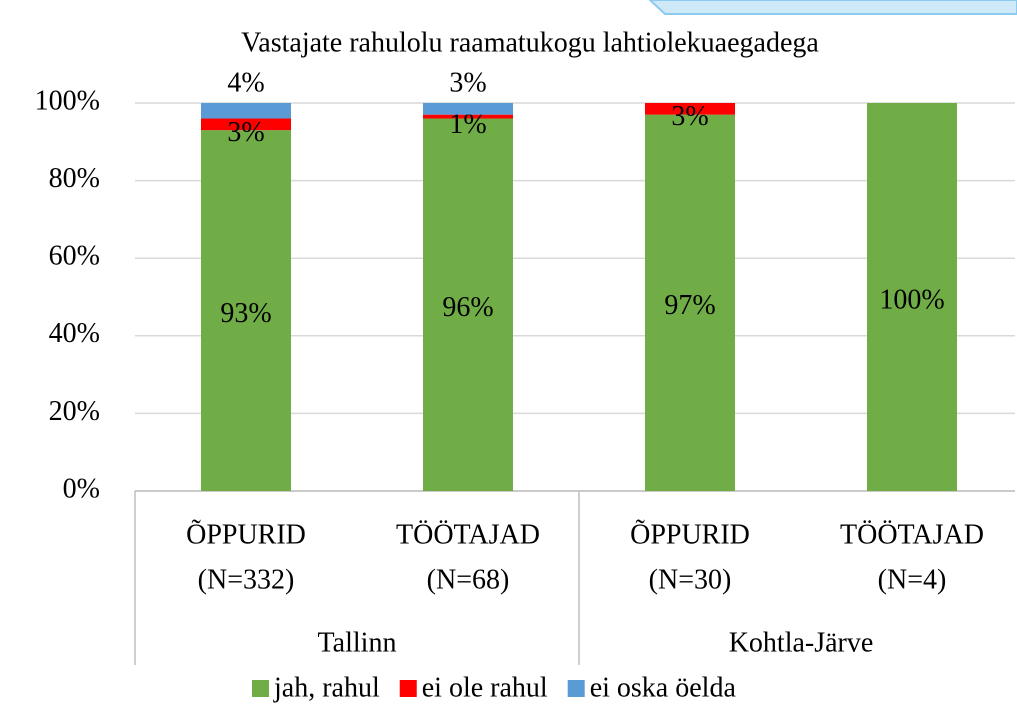 Image resolution: width=1017 pixels, height=727 pixels. What do you see at coordinates (911, 299) in the screenshot?
I see `data-label: 100%` at bounding box center [911, 299].